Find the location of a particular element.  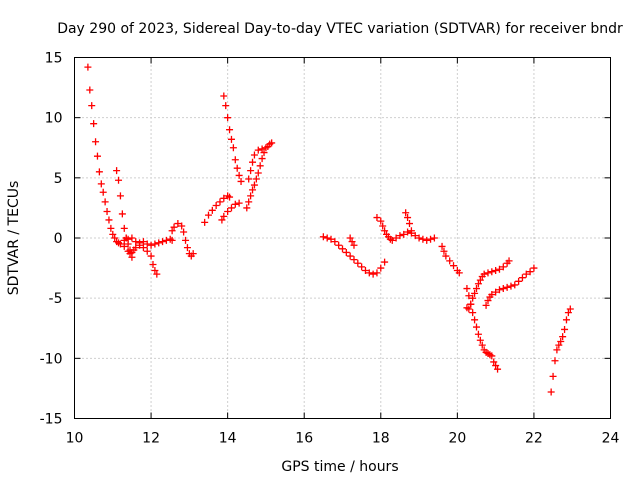

y-tick-labels: -15 -10 -5 0 5 10 15 is located at coordinates (51, 239).